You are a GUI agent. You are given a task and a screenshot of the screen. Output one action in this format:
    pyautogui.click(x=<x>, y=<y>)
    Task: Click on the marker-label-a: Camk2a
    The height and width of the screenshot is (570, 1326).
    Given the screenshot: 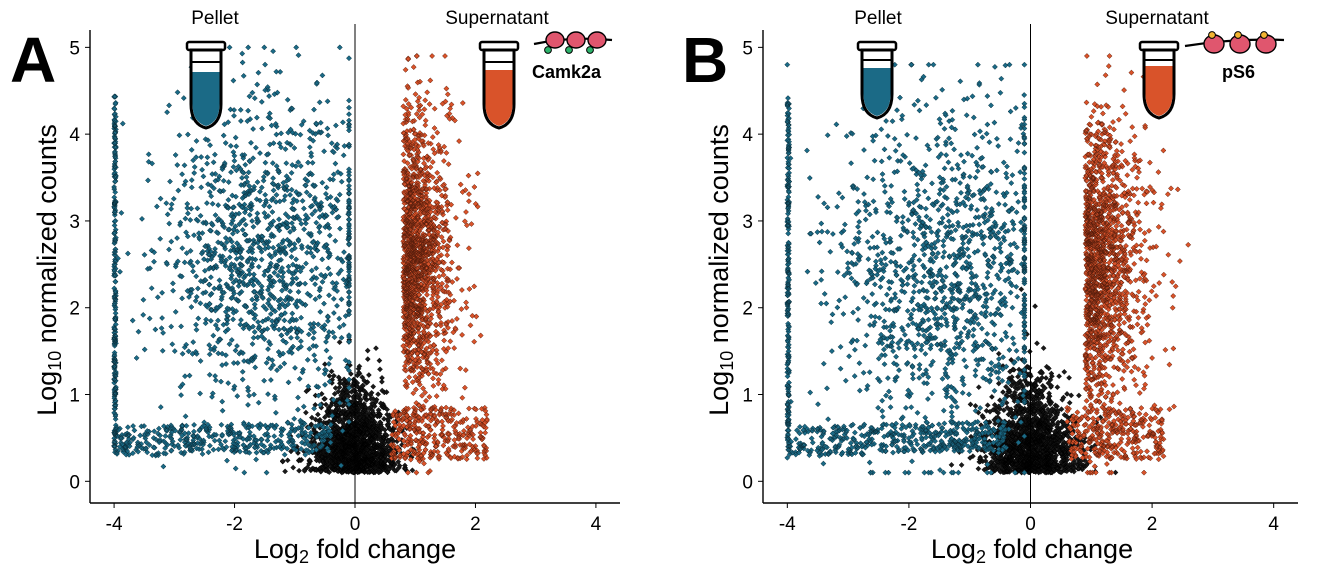 What is the action you would take?
    pyautogui.click(x=567, y=72)
    